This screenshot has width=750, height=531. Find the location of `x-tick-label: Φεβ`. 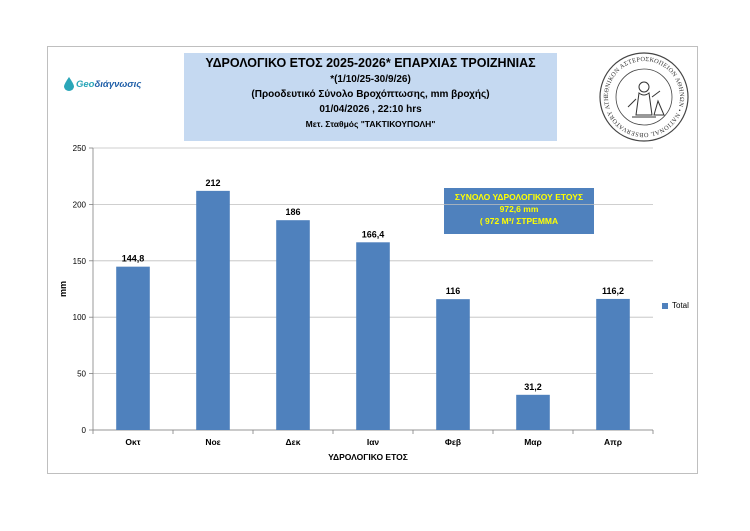

x-tick-label: Φεβ is located at coordinates (453, 442).